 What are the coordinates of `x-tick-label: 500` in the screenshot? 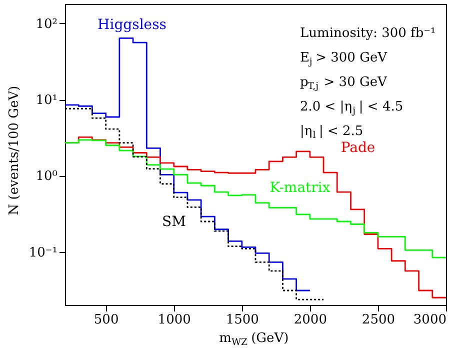 It's located at (106, 320).